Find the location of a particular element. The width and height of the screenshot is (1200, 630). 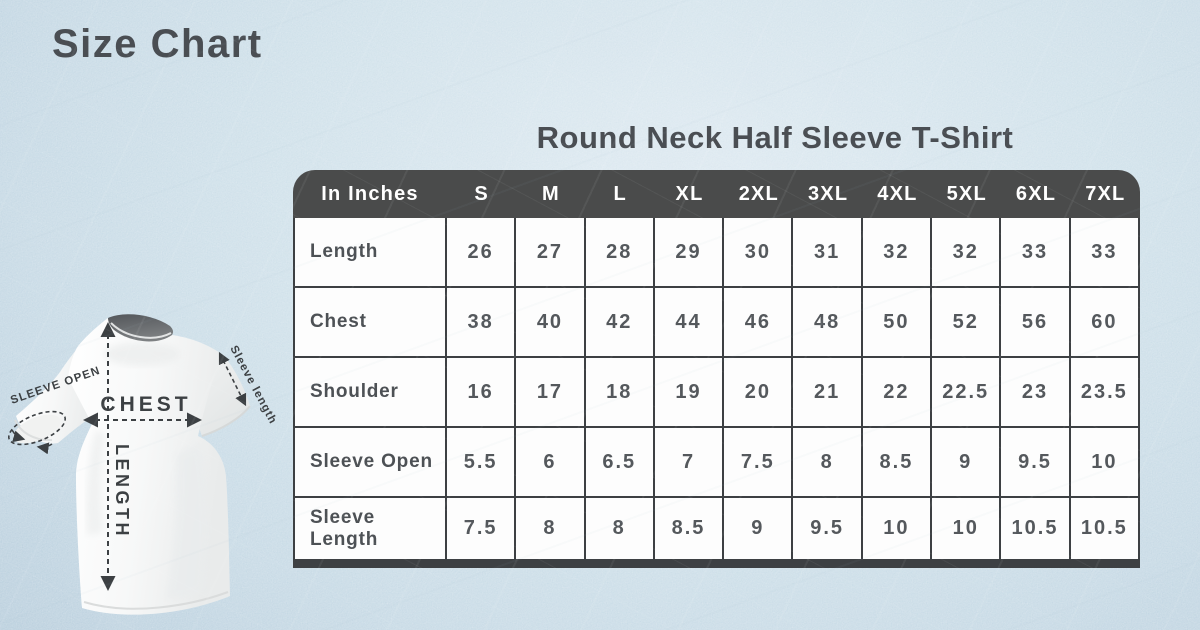

size-column-header: 6XL is located at coordinates (1036, 194).